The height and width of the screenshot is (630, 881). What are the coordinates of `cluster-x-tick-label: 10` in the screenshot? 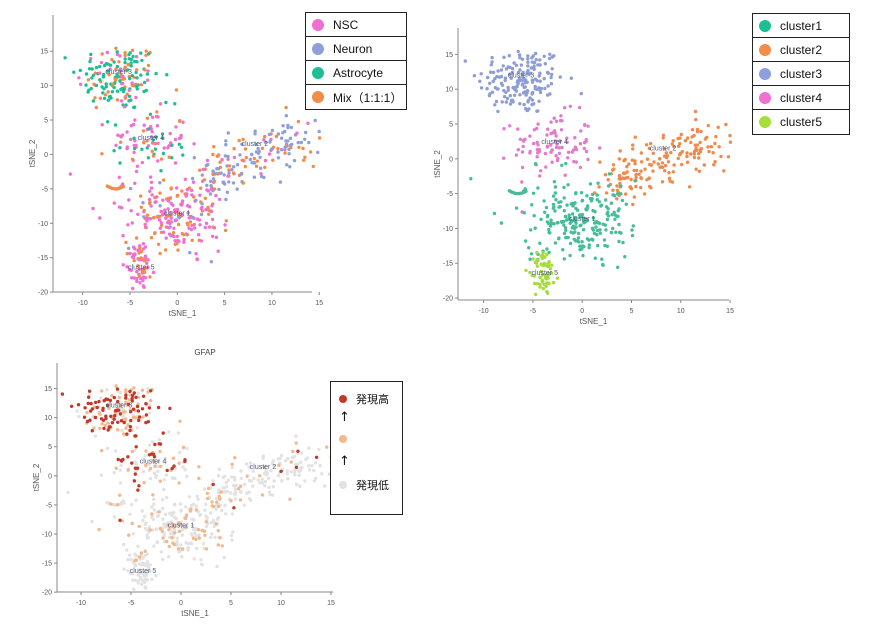 It's located at (681, 311).